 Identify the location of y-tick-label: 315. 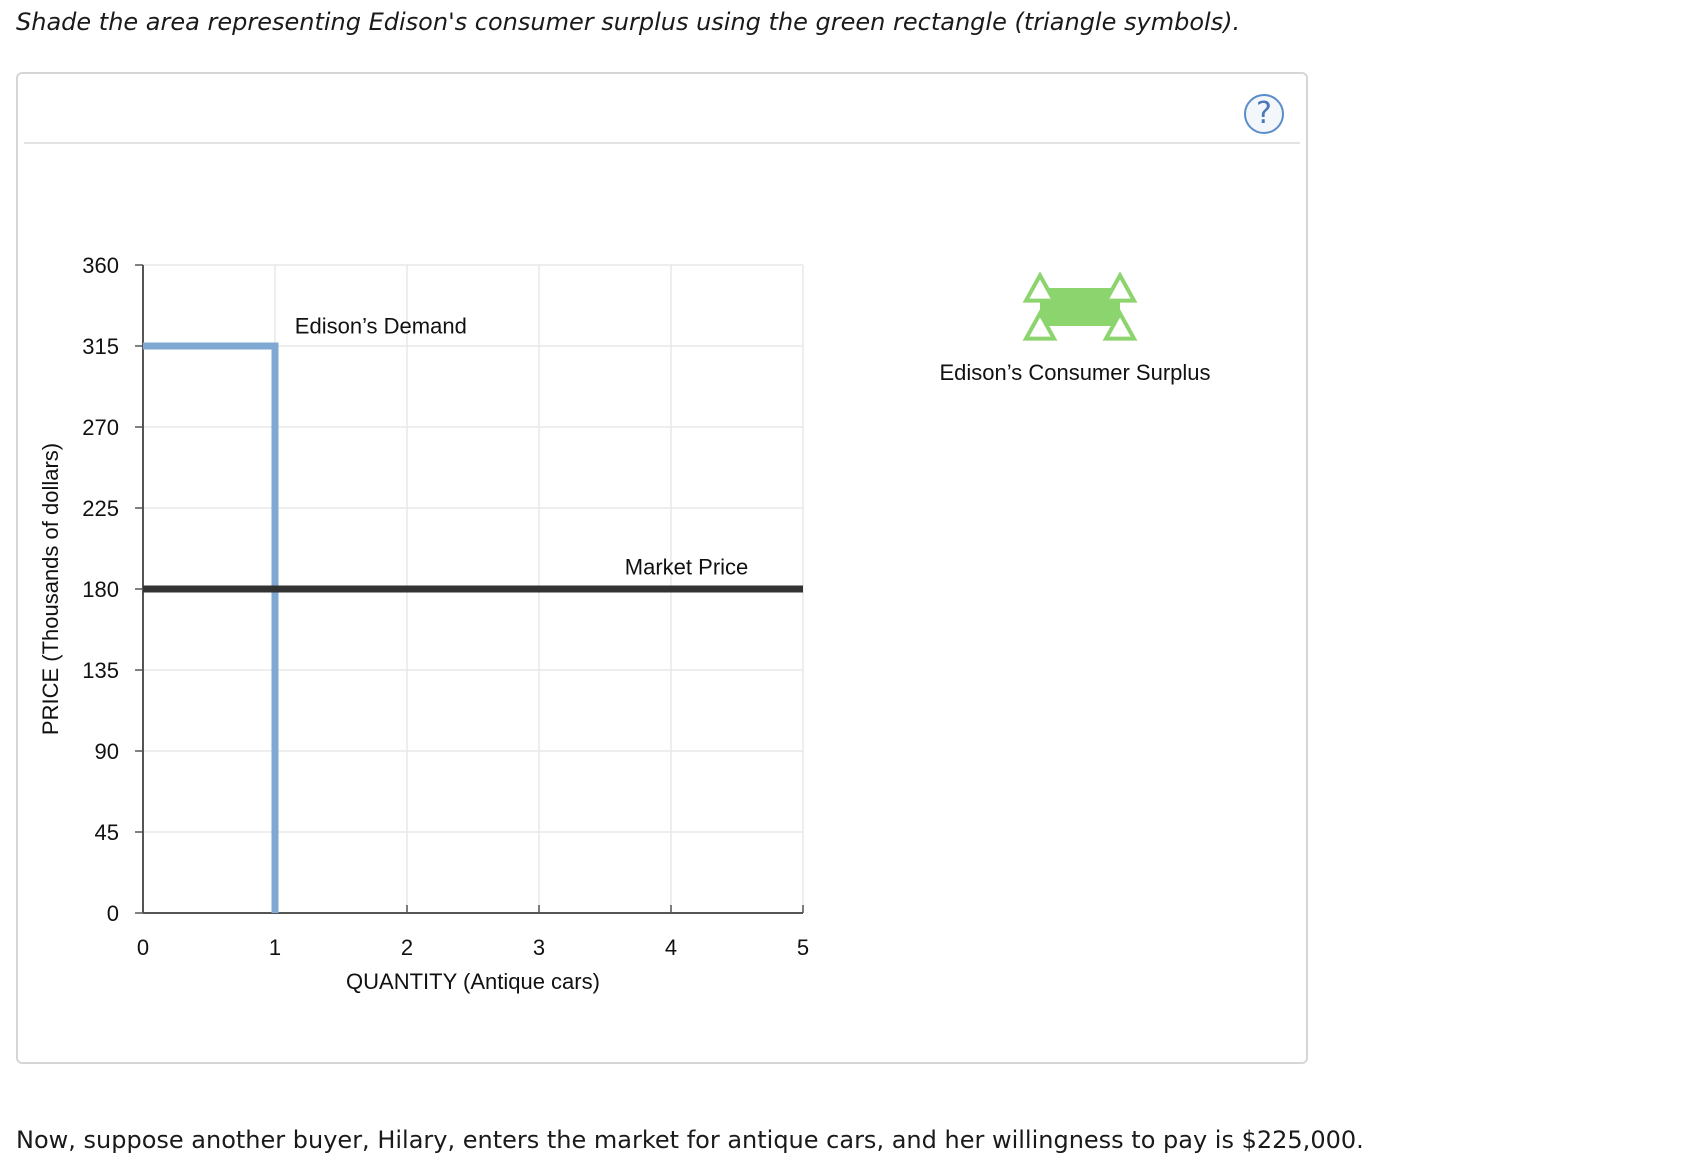
(100, 346).